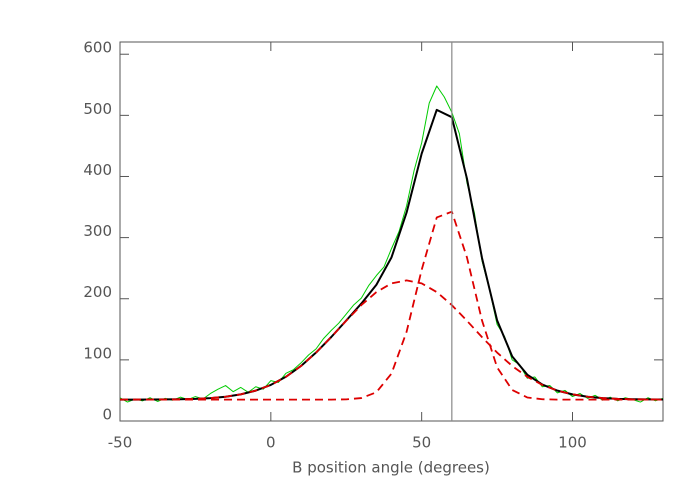 The height and width of the screenshot is (500, 700). What do you see at coordinates (572, 443) in the screenshot?
I see `x-tick-label: 100` at bounding box center [572, 443].